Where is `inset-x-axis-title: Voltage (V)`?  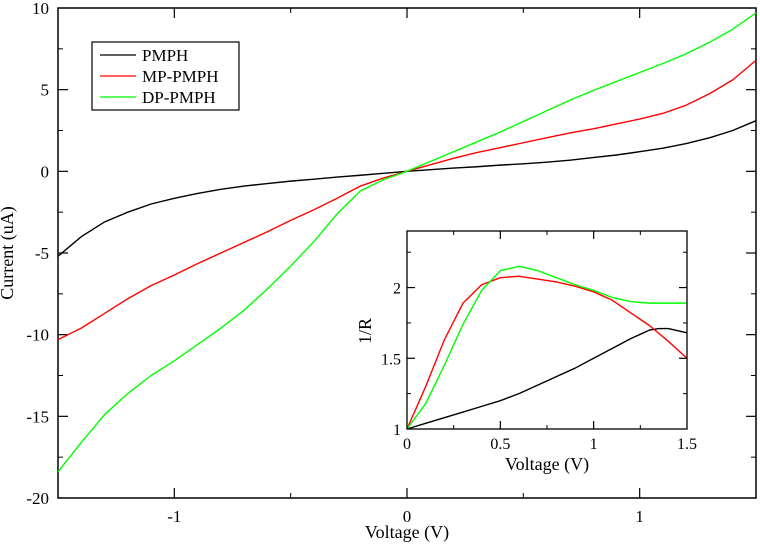
inset-x-axis-title: Voltage (V) is located at coordinates (547, 464).